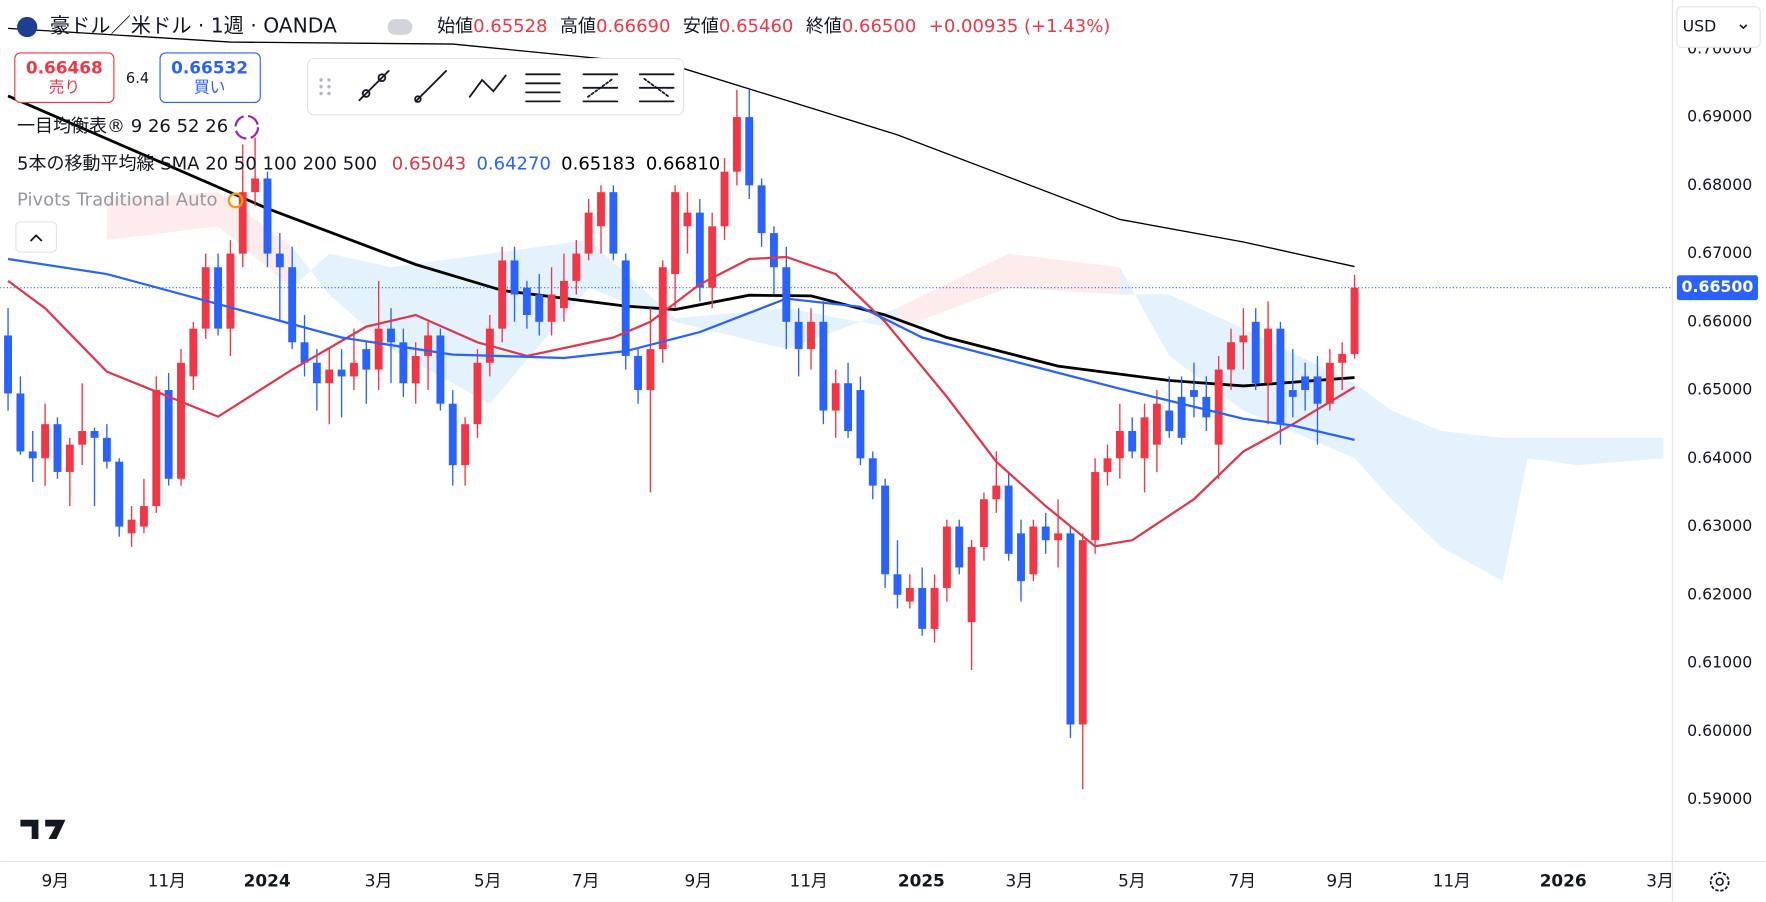 This screenshot has height=902, width=1766. I want to click on x-tick-label: 5月, so click(488, 881).